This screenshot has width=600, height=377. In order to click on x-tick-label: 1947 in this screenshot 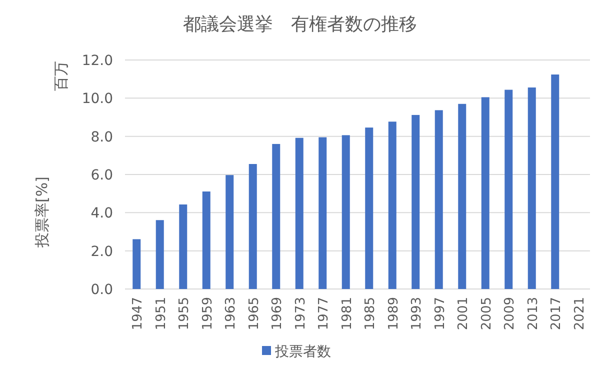, I will do `click(138, 313)`.